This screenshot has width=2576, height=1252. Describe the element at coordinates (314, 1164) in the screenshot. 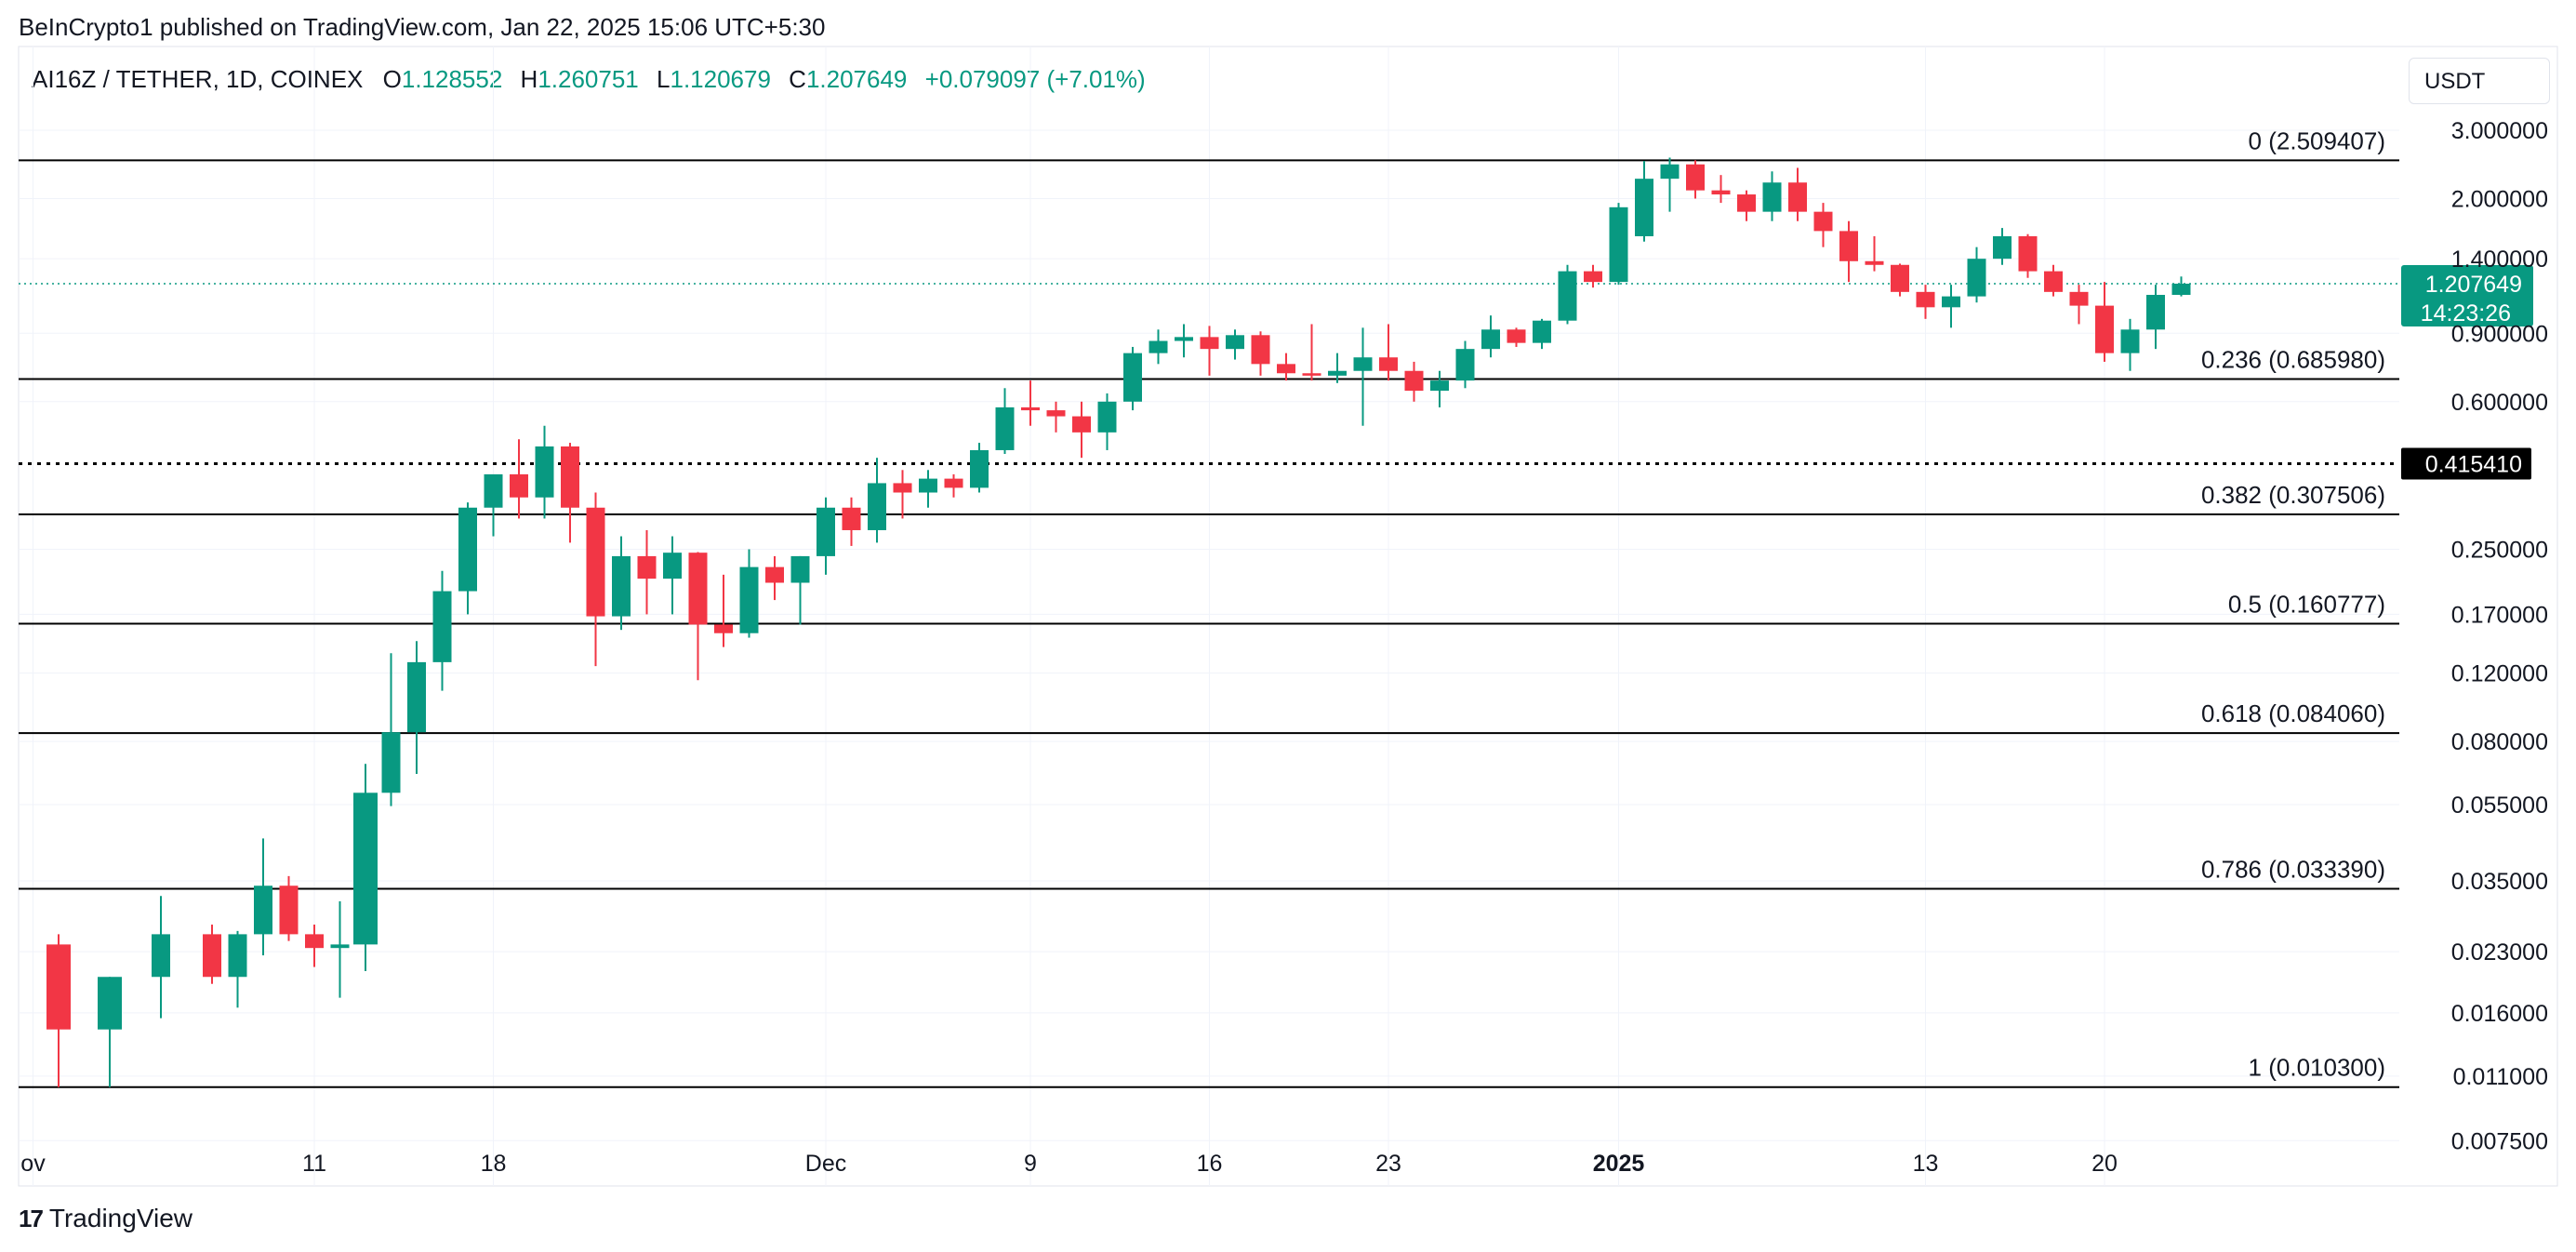

I see `x-tick-label: 11` at that location.